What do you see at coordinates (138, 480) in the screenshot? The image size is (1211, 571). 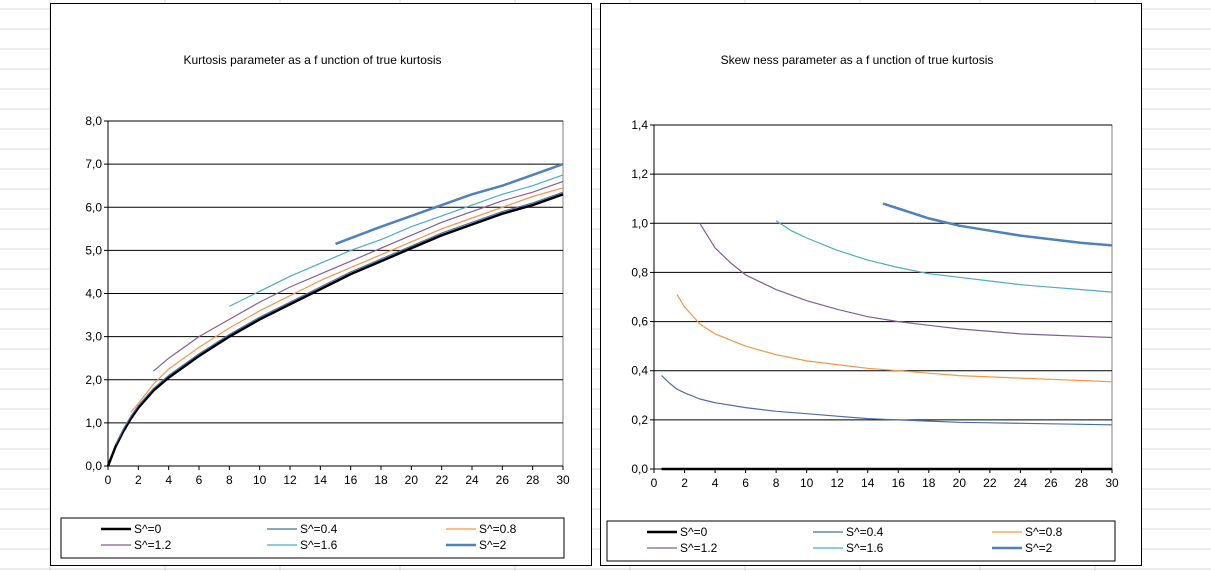 I see `kurtosis-x-tick-label: 2` at bounding box center [138, 480].